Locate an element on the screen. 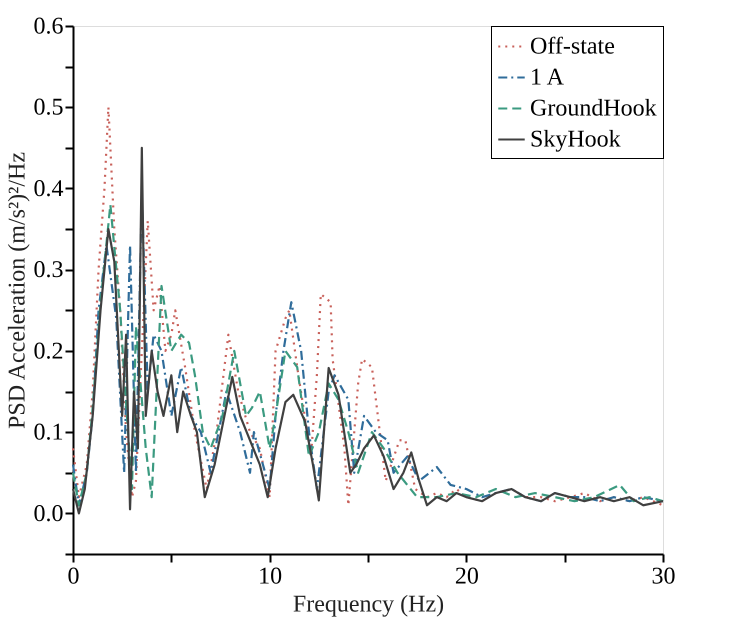 Image resolution: width=733 pixels, height=641 pixels. y-tick-label: 0.3 is located at coordinates (49, 270).